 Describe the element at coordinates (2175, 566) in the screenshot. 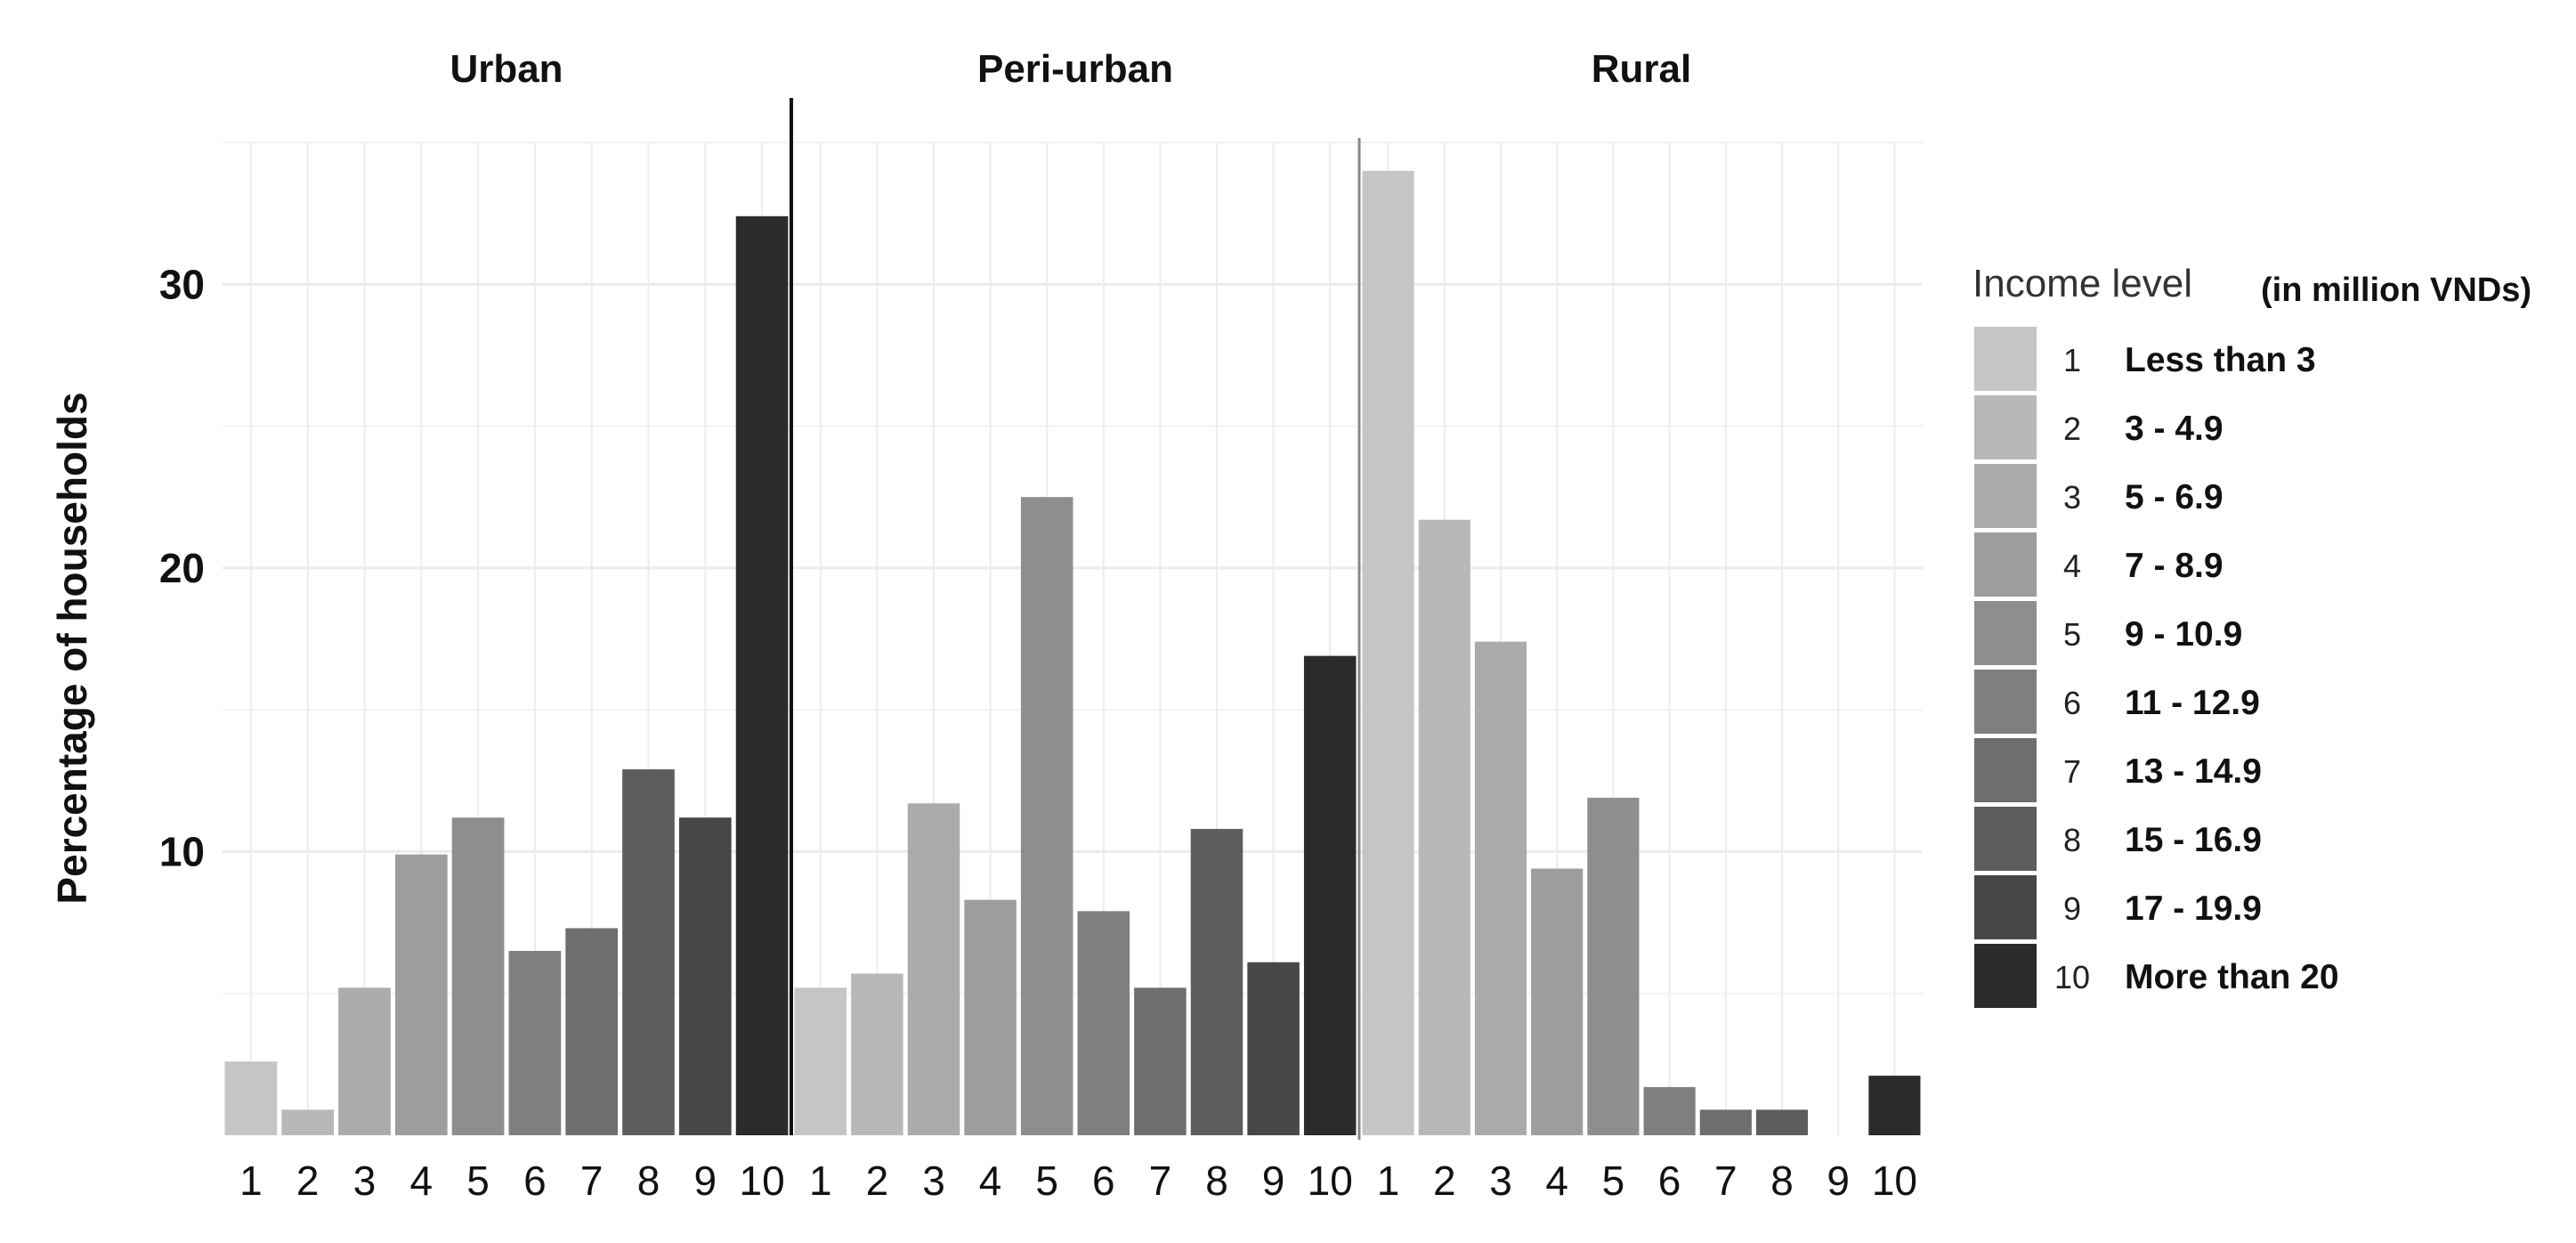

I see `legend-label: 7 - 8.9` at that location.